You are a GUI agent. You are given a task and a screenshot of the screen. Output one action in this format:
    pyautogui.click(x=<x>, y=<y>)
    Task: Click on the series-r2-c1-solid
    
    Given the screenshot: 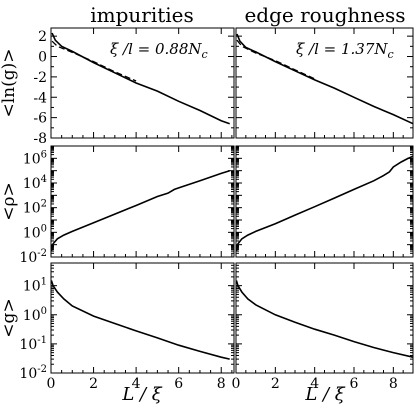 What is the action you would take?
    pyautogui.click(x=324, y=319)
    